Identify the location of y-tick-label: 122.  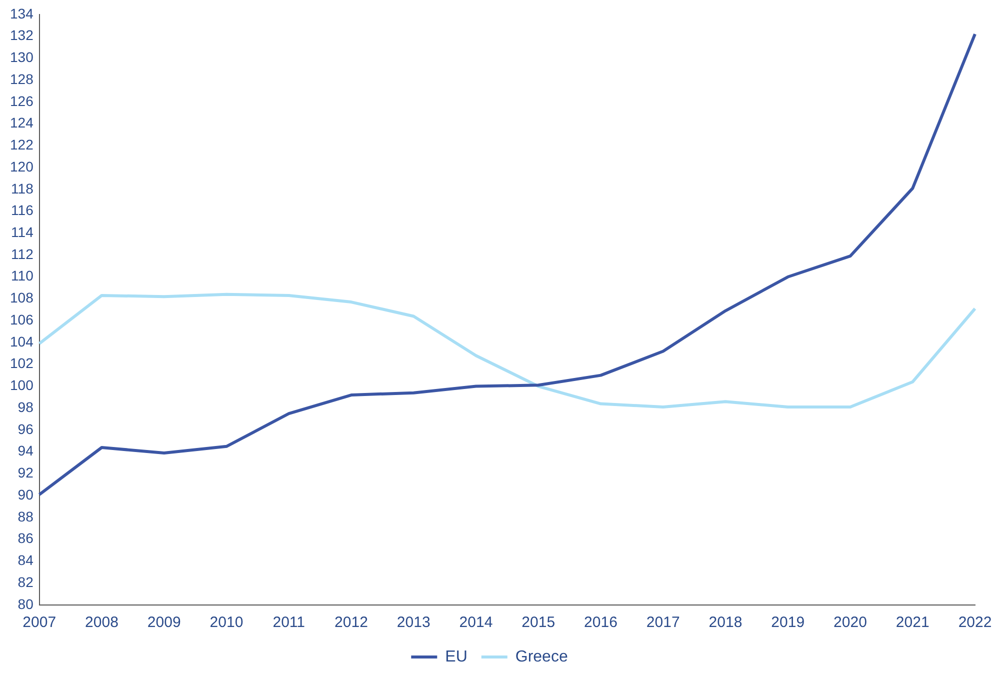
(22, 144).